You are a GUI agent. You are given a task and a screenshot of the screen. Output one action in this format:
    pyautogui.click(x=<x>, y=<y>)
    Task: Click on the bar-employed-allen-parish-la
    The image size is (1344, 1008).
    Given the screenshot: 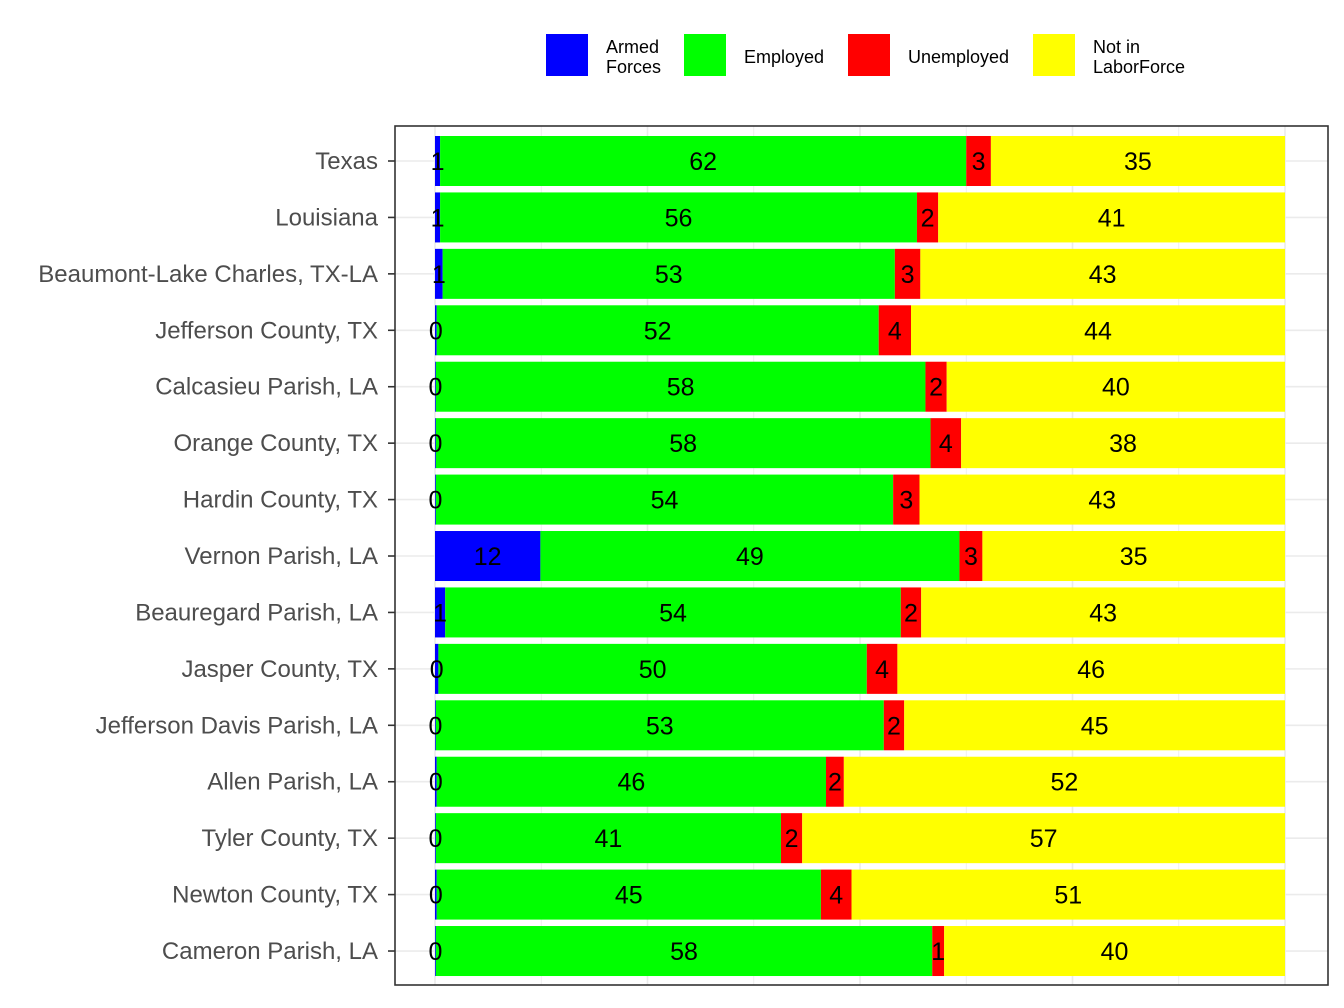 What is the action you would take?
    pyautogui.click(x=631, y=781)
    